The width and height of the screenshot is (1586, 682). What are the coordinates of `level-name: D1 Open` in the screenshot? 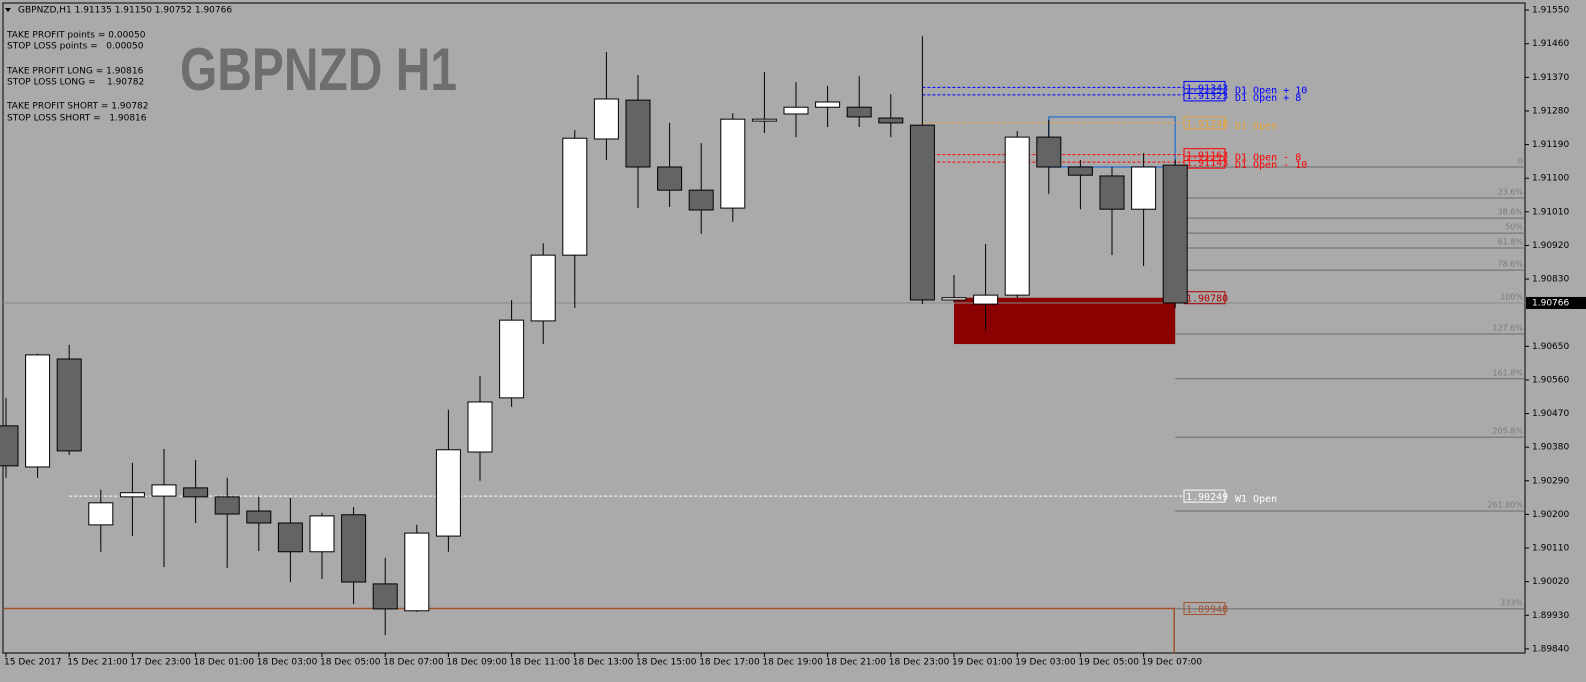 It's located at (1256, 126).